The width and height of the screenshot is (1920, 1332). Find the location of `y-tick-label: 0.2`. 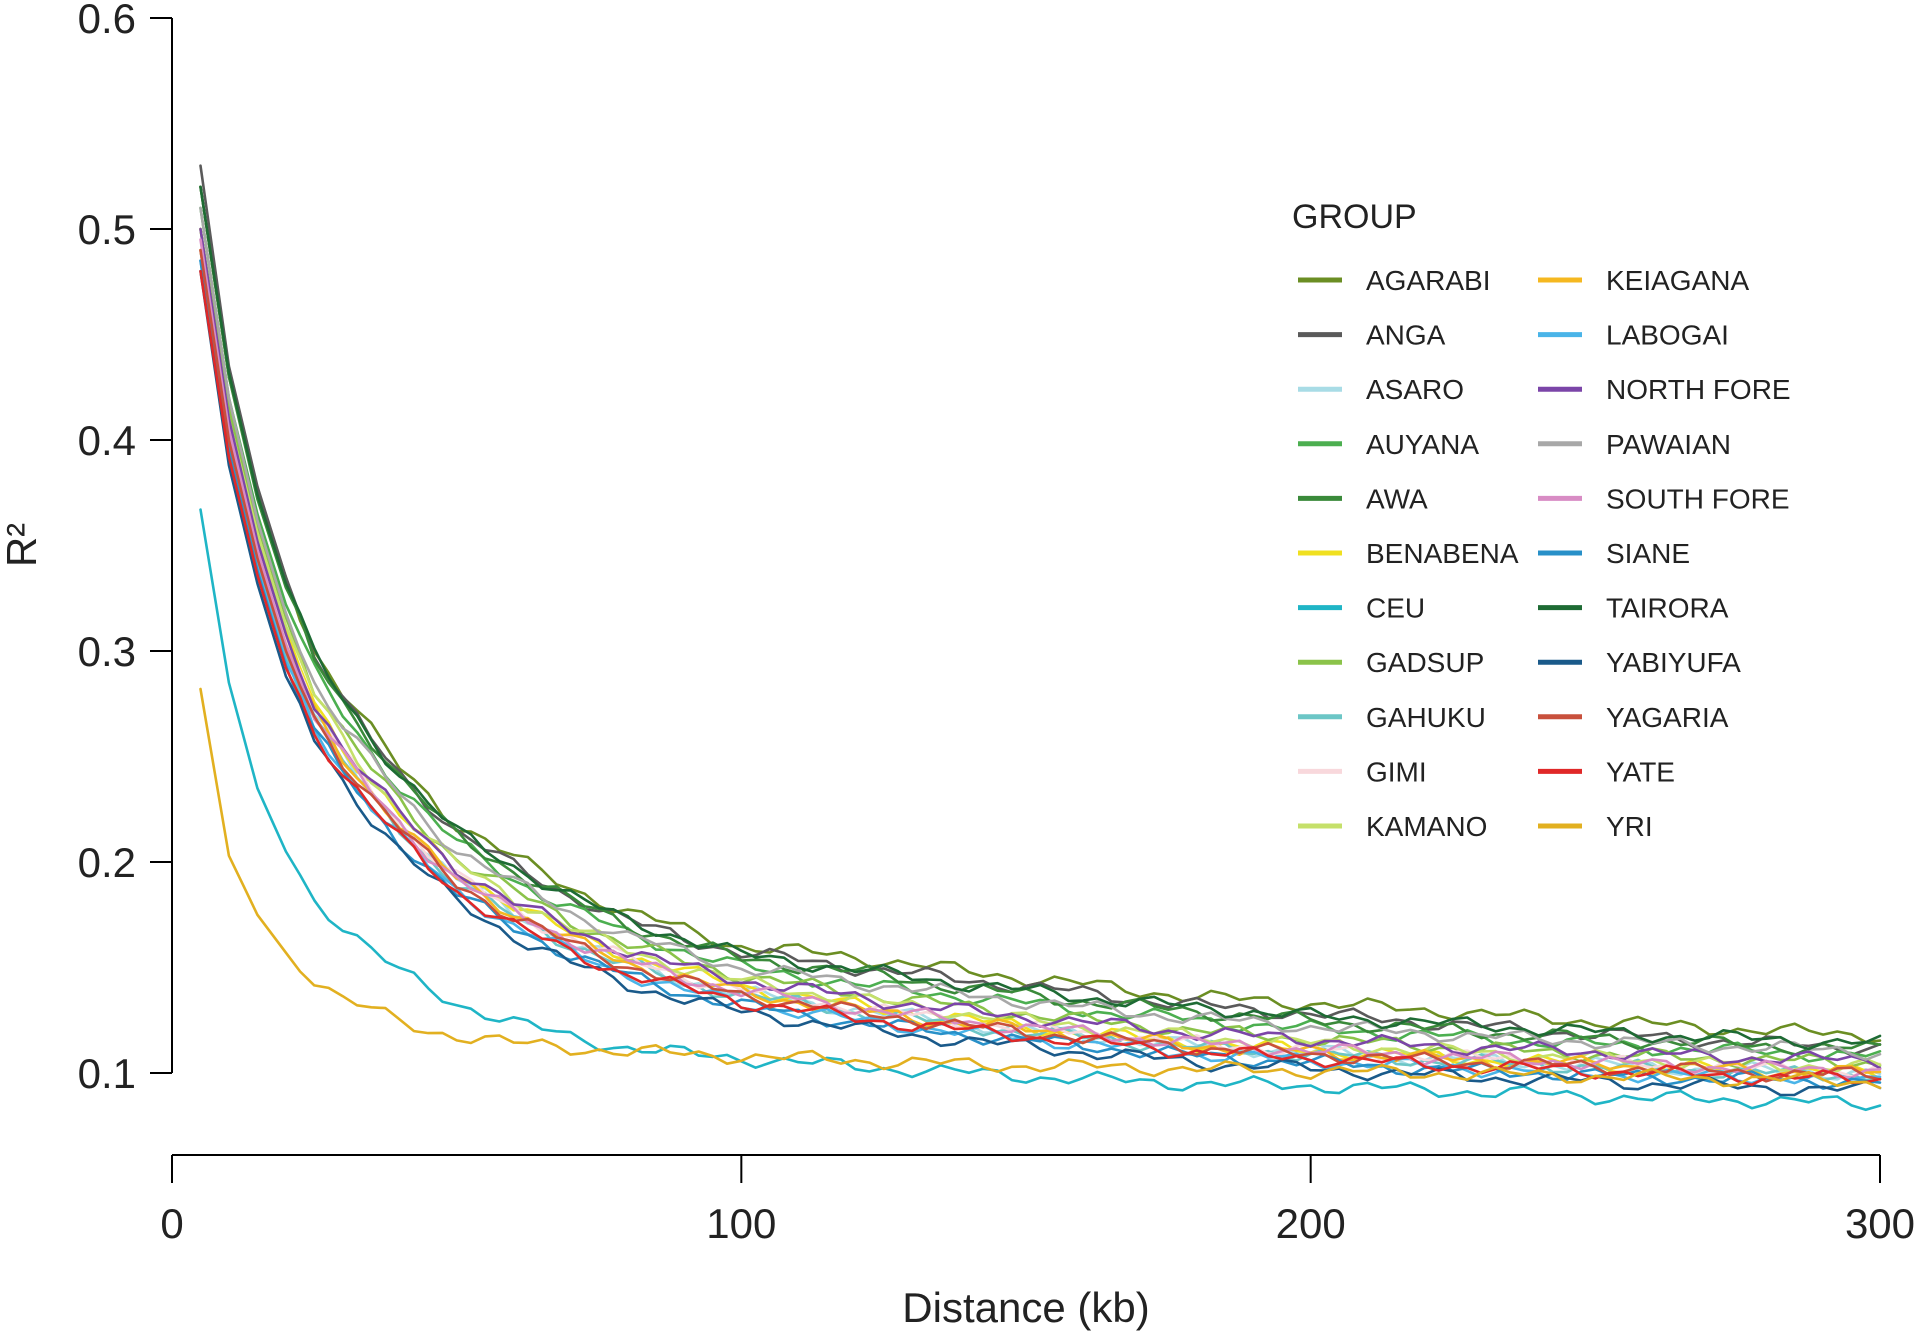

y-tick-label: 0.2 is located at coordinates (107, 862).